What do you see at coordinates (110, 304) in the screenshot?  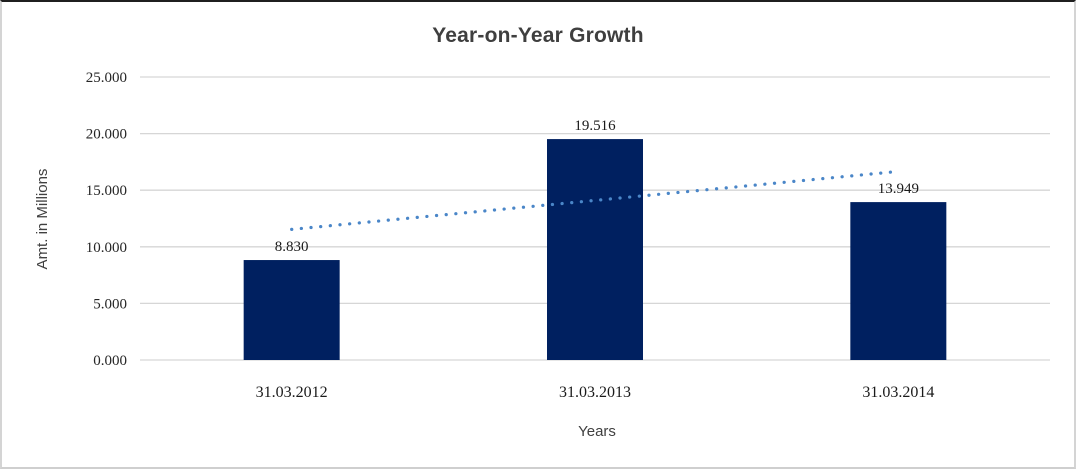 I see `y-tick-label: 5.000` at bounding box center [110, 304].